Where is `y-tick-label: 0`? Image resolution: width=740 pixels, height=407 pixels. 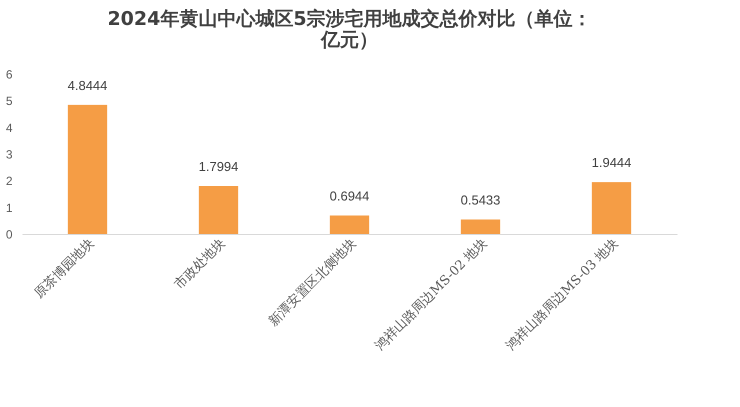 y-tick-label: 0 is located at coordinates (9, 235).